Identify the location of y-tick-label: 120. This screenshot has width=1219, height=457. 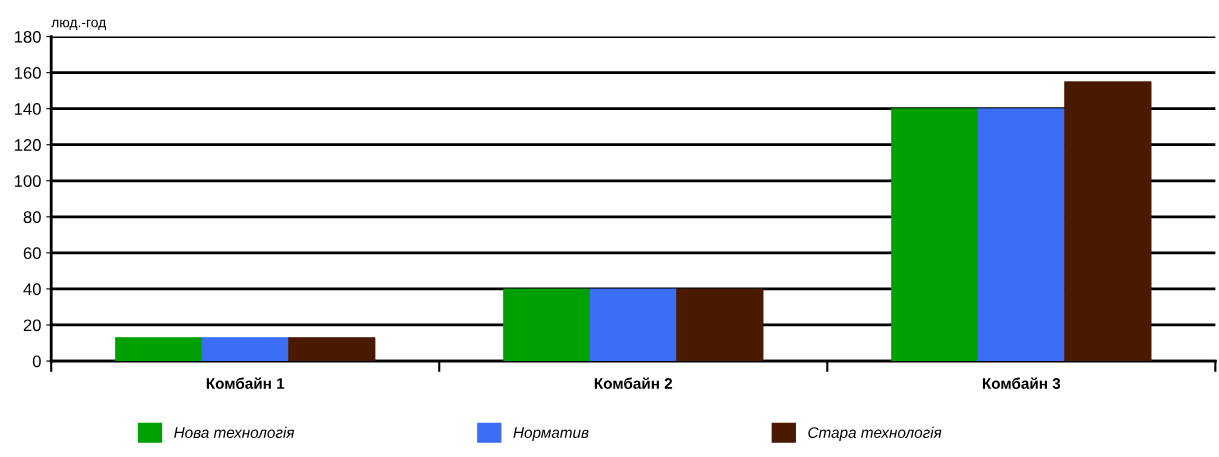
(27, 145).